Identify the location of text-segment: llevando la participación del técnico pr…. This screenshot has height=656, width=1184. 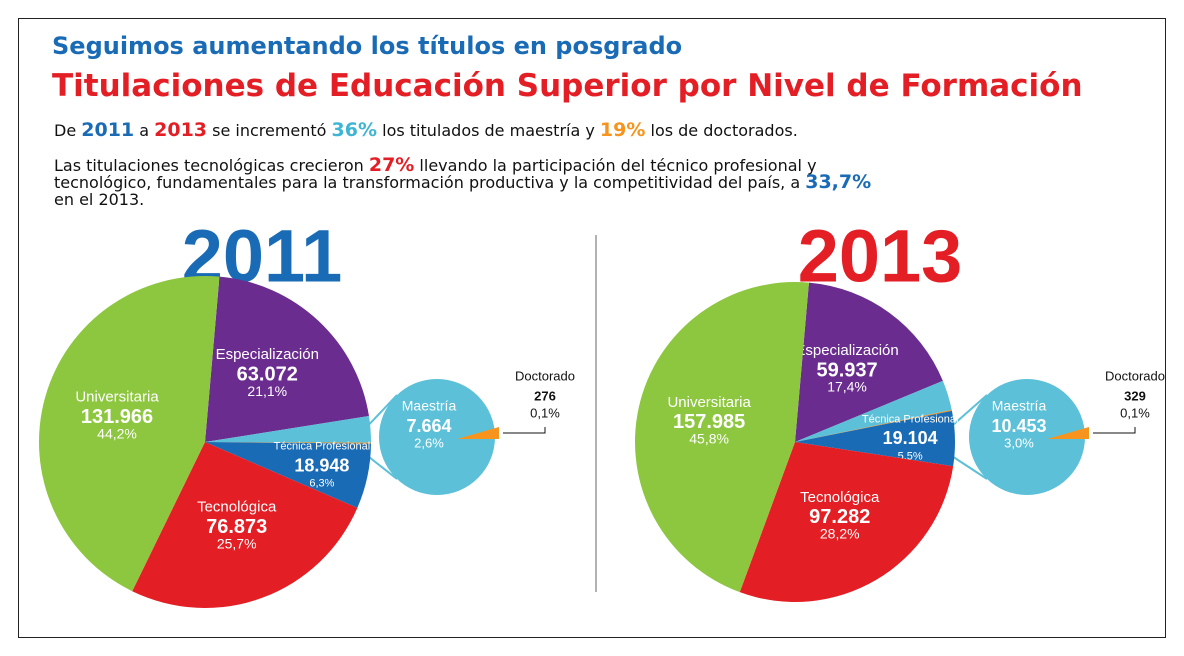
(435, 174).